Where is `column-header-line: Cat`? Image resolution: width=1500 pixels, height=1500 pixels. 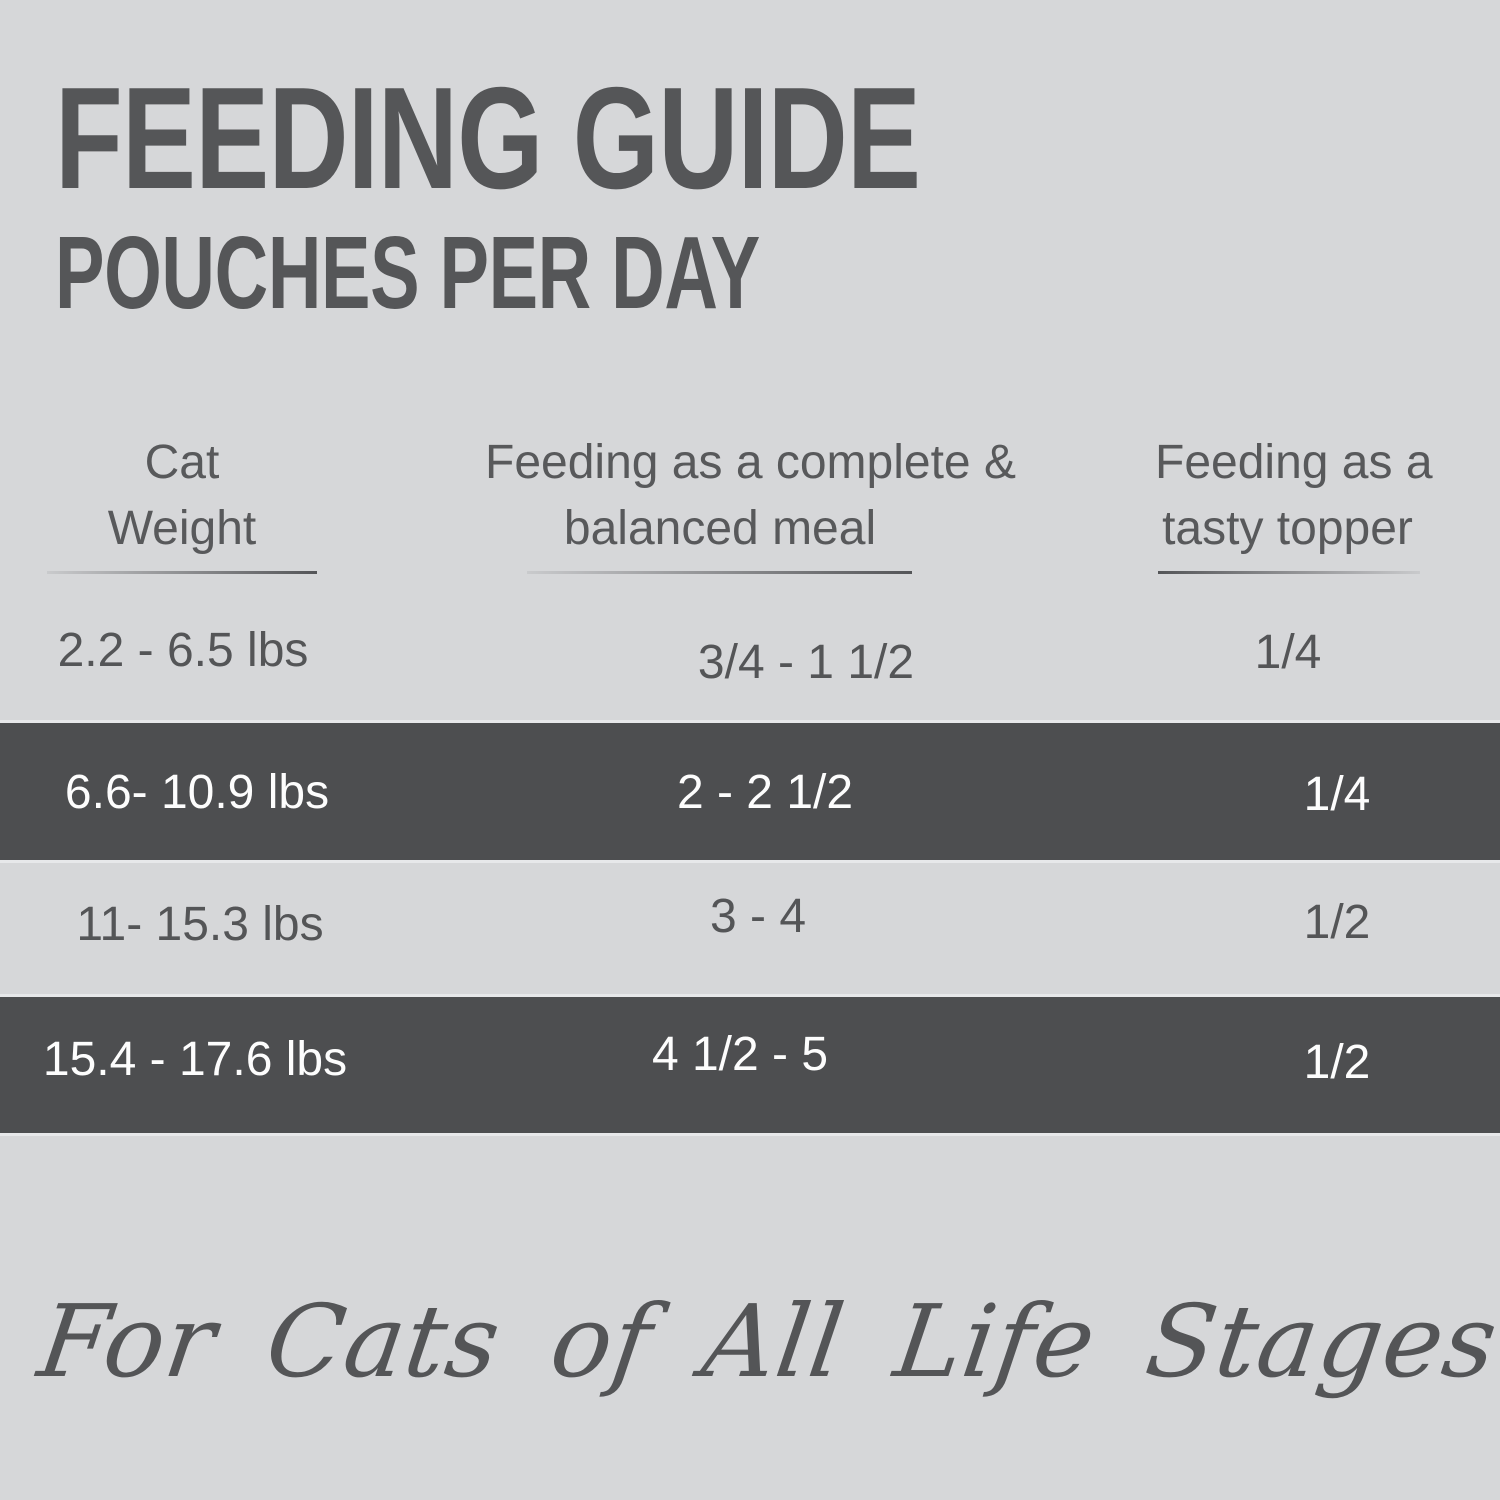 column-header-line: Cat is located at coordinates (182, 462).